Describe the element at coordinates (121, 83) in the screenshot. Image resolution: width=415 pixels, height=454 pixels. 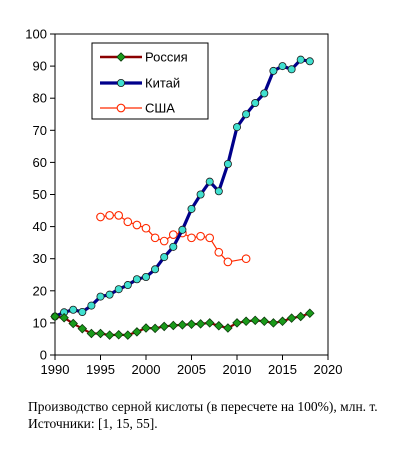
I see `legend-china-marker` at that location.